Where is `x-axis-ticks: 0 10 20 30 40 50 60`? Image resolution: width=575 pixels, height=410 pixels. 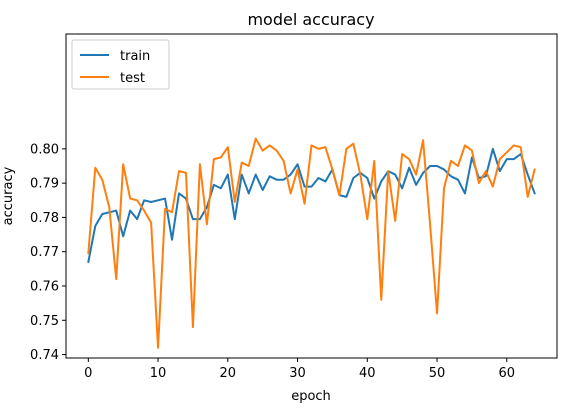
x-axis-ticks: 0 10 20 30 40 50 60 is located at coordinates (299, 369).